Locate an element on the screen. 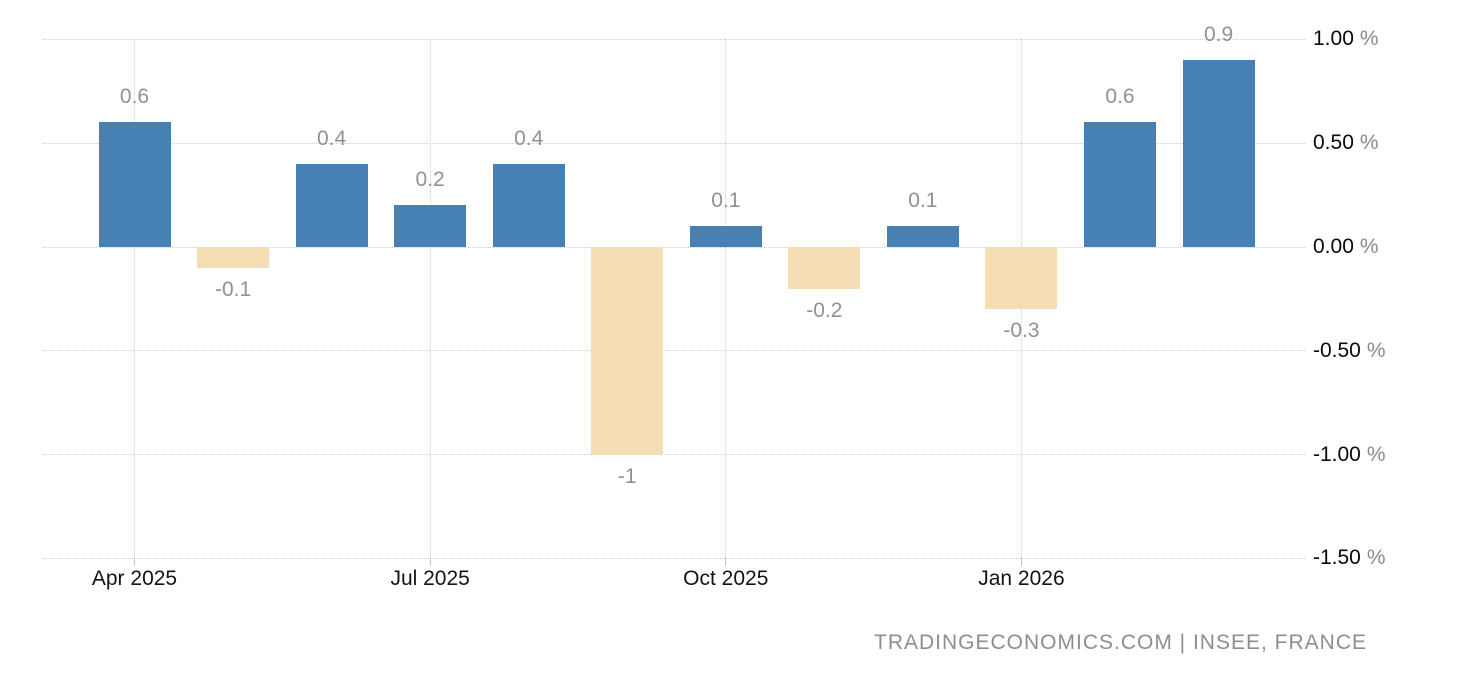 The height and width of the screenshot is (680, 1460). y-axis-tick-label: -1.50% is located at coordinates (1373, 558).